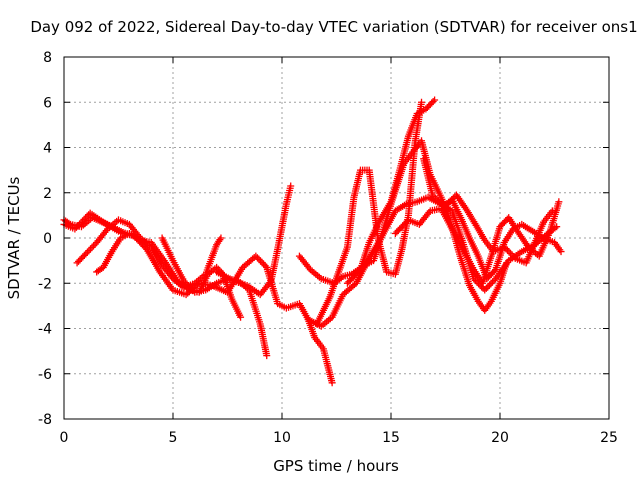 Image resolution: width=640 pixels, height=480 pixels. Describe the element at coordinates (282, 438) in the screenshot. I see `x-tick-label: 10` at that location.